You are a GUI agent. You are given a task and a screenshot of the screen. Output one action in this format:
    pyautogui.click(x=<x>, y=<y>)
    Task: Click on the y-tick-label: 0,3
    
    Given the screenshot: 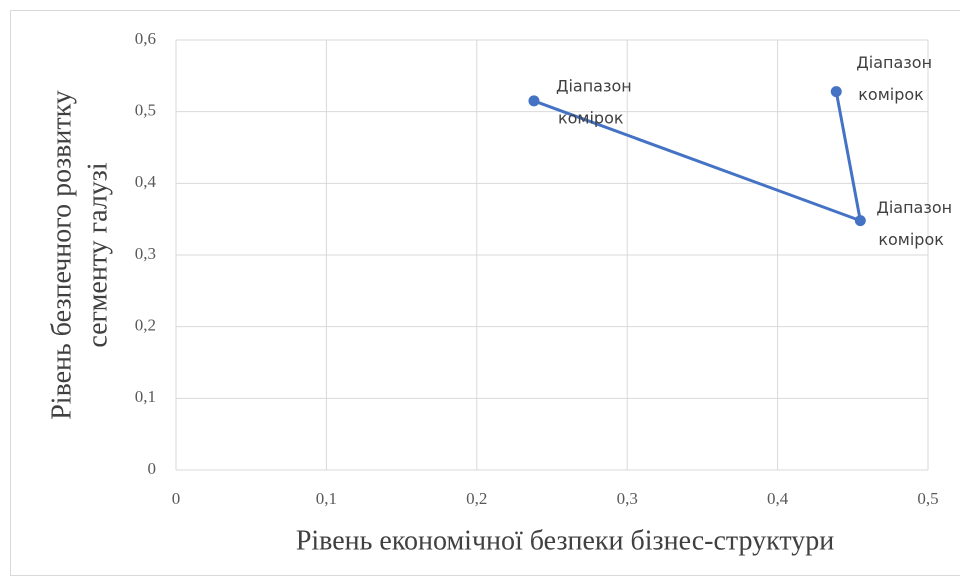 What is the action you would take?
    pyautogui.click(x=145, y=253)
    